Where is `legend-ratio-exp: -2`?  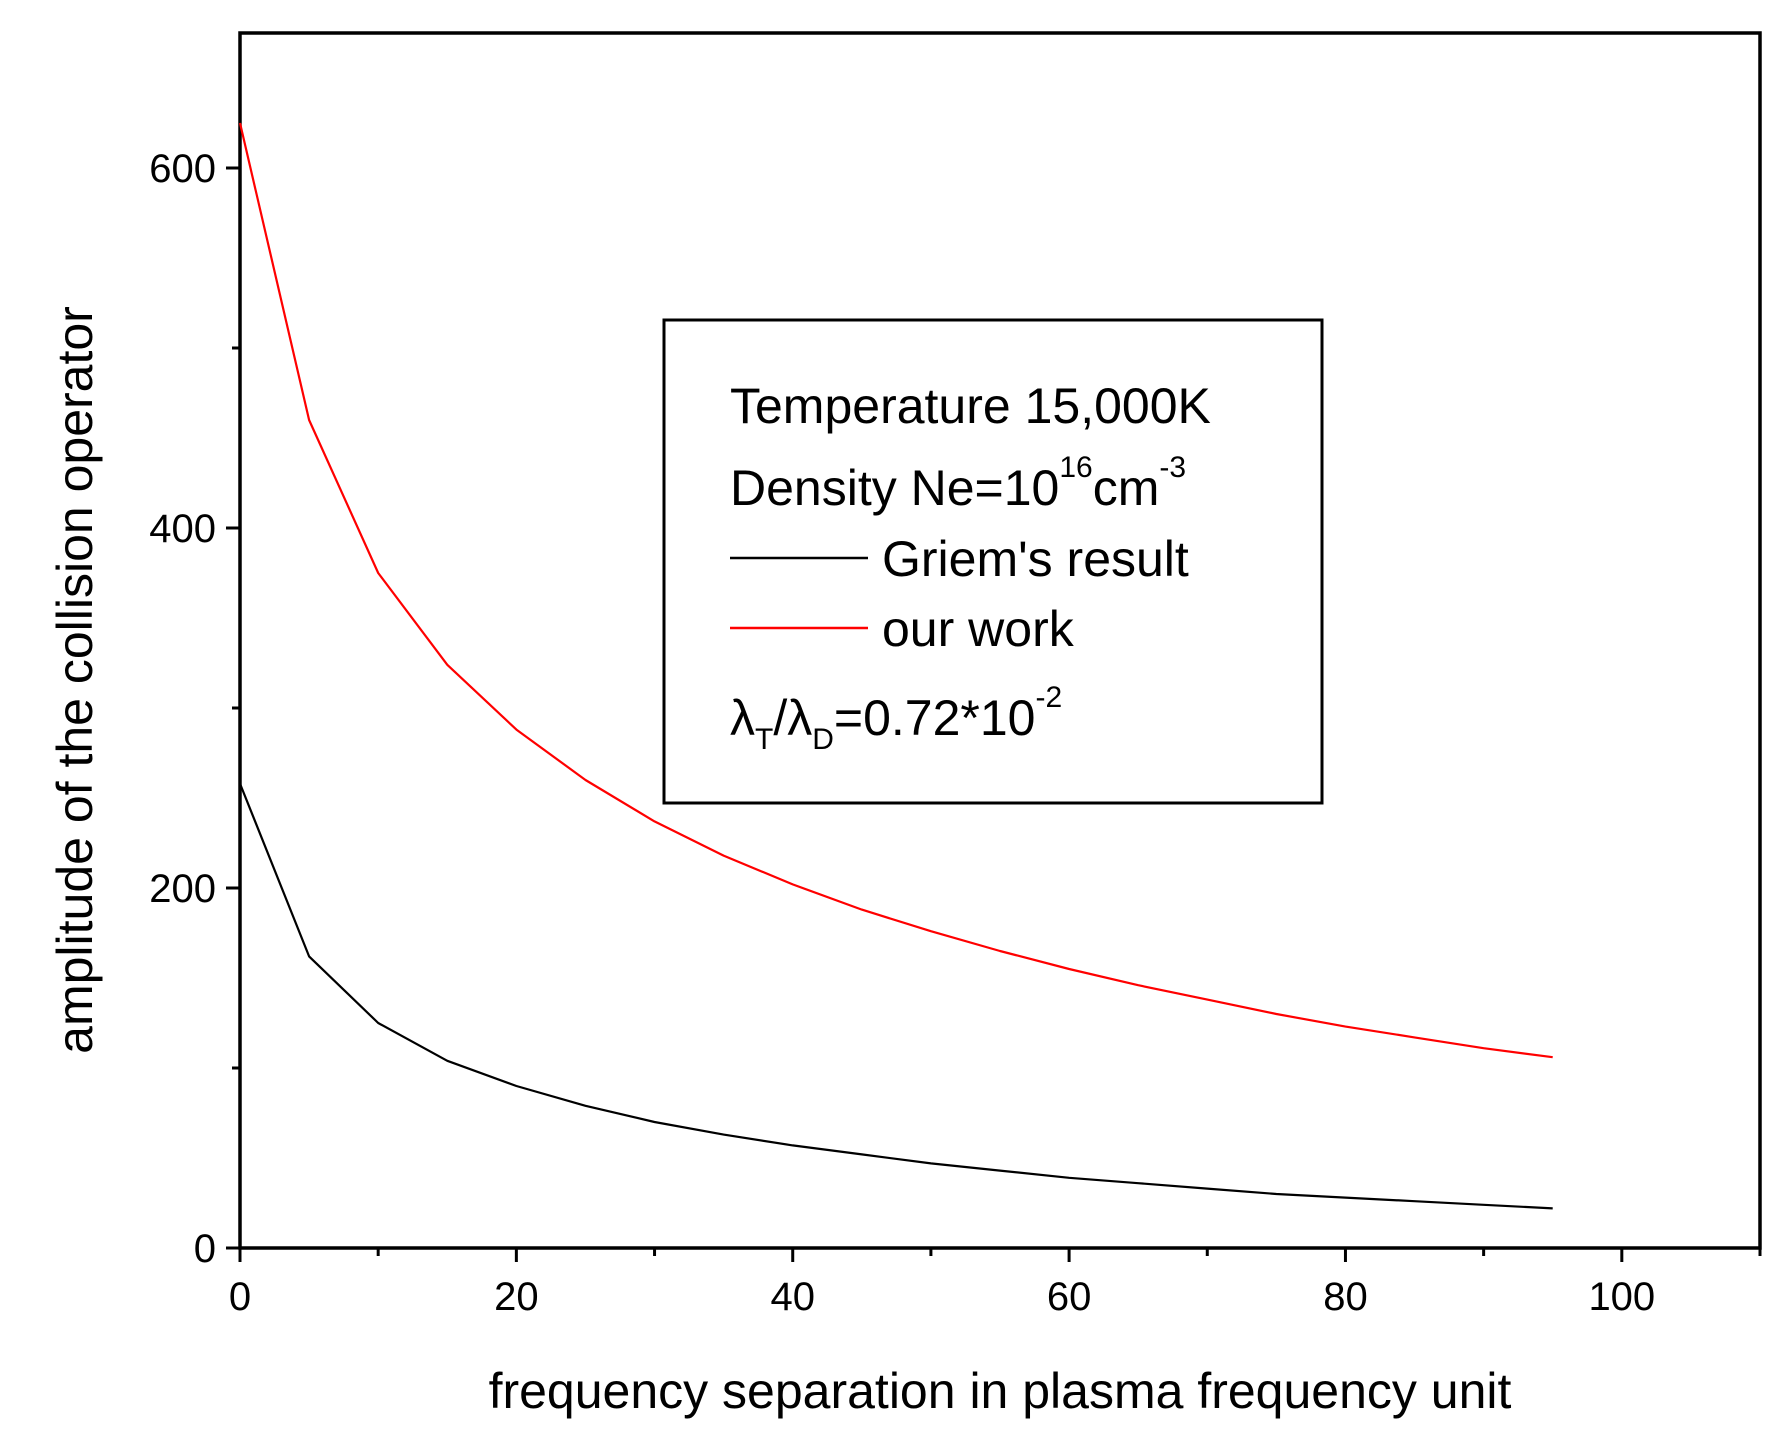
legend-ratio-exp: -2 is located at coordinates (1049, 697).